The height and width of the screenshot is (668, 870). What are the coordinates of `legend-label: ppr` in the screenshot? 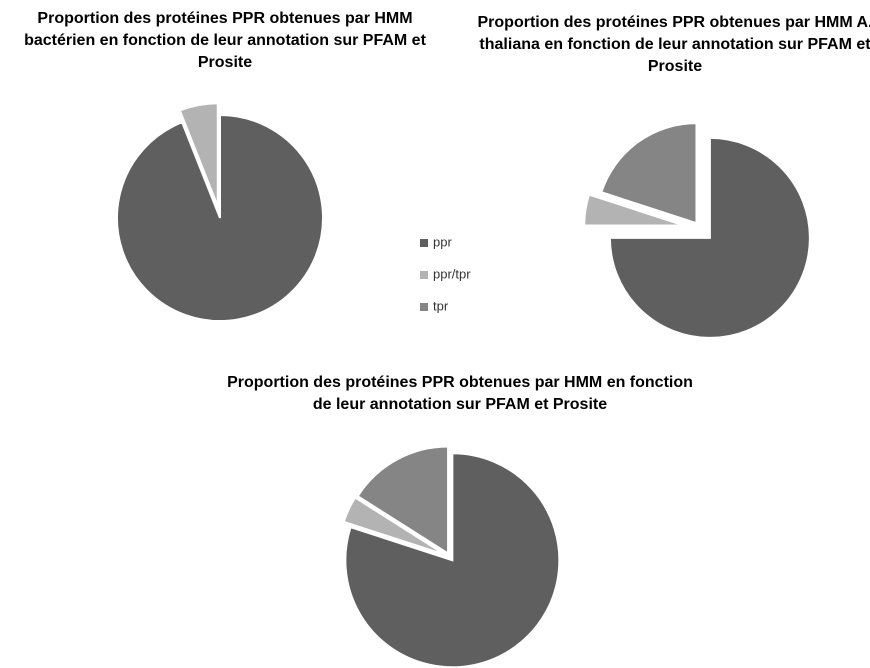 It's located at (442, 241).